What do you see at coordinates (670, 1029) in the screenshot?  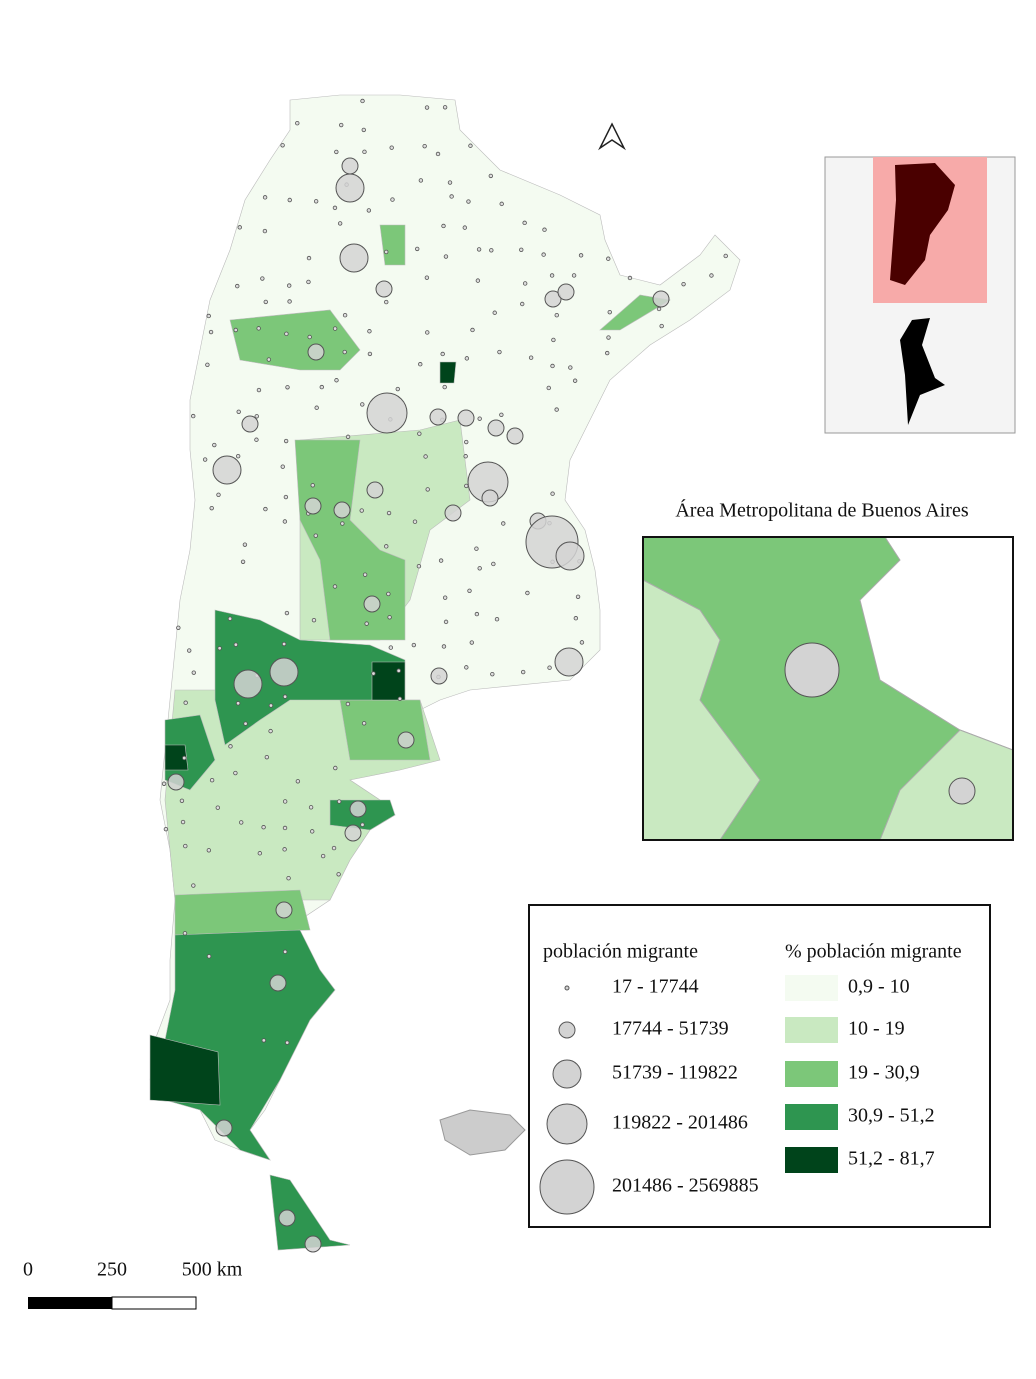 I see `legend-size-label: 17744 - 51739` at bounding box center [670, 1029].